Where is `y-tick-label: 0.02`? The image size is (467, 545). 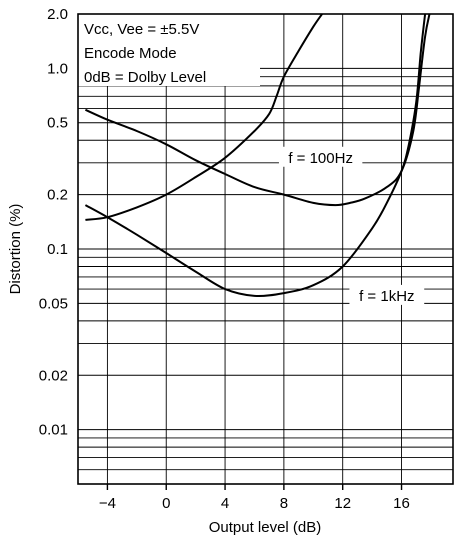
y-tick-label: 0.02 is located at coordinates (53, 375).